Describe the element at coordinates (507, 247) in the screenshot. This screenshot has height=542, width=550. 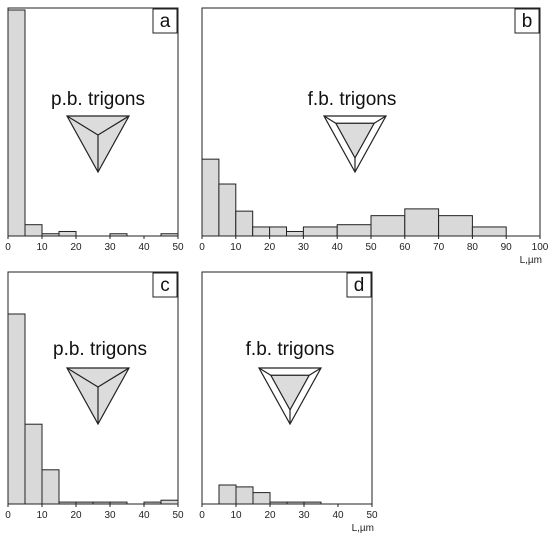
I see `x-tick-label: 90` at that location.